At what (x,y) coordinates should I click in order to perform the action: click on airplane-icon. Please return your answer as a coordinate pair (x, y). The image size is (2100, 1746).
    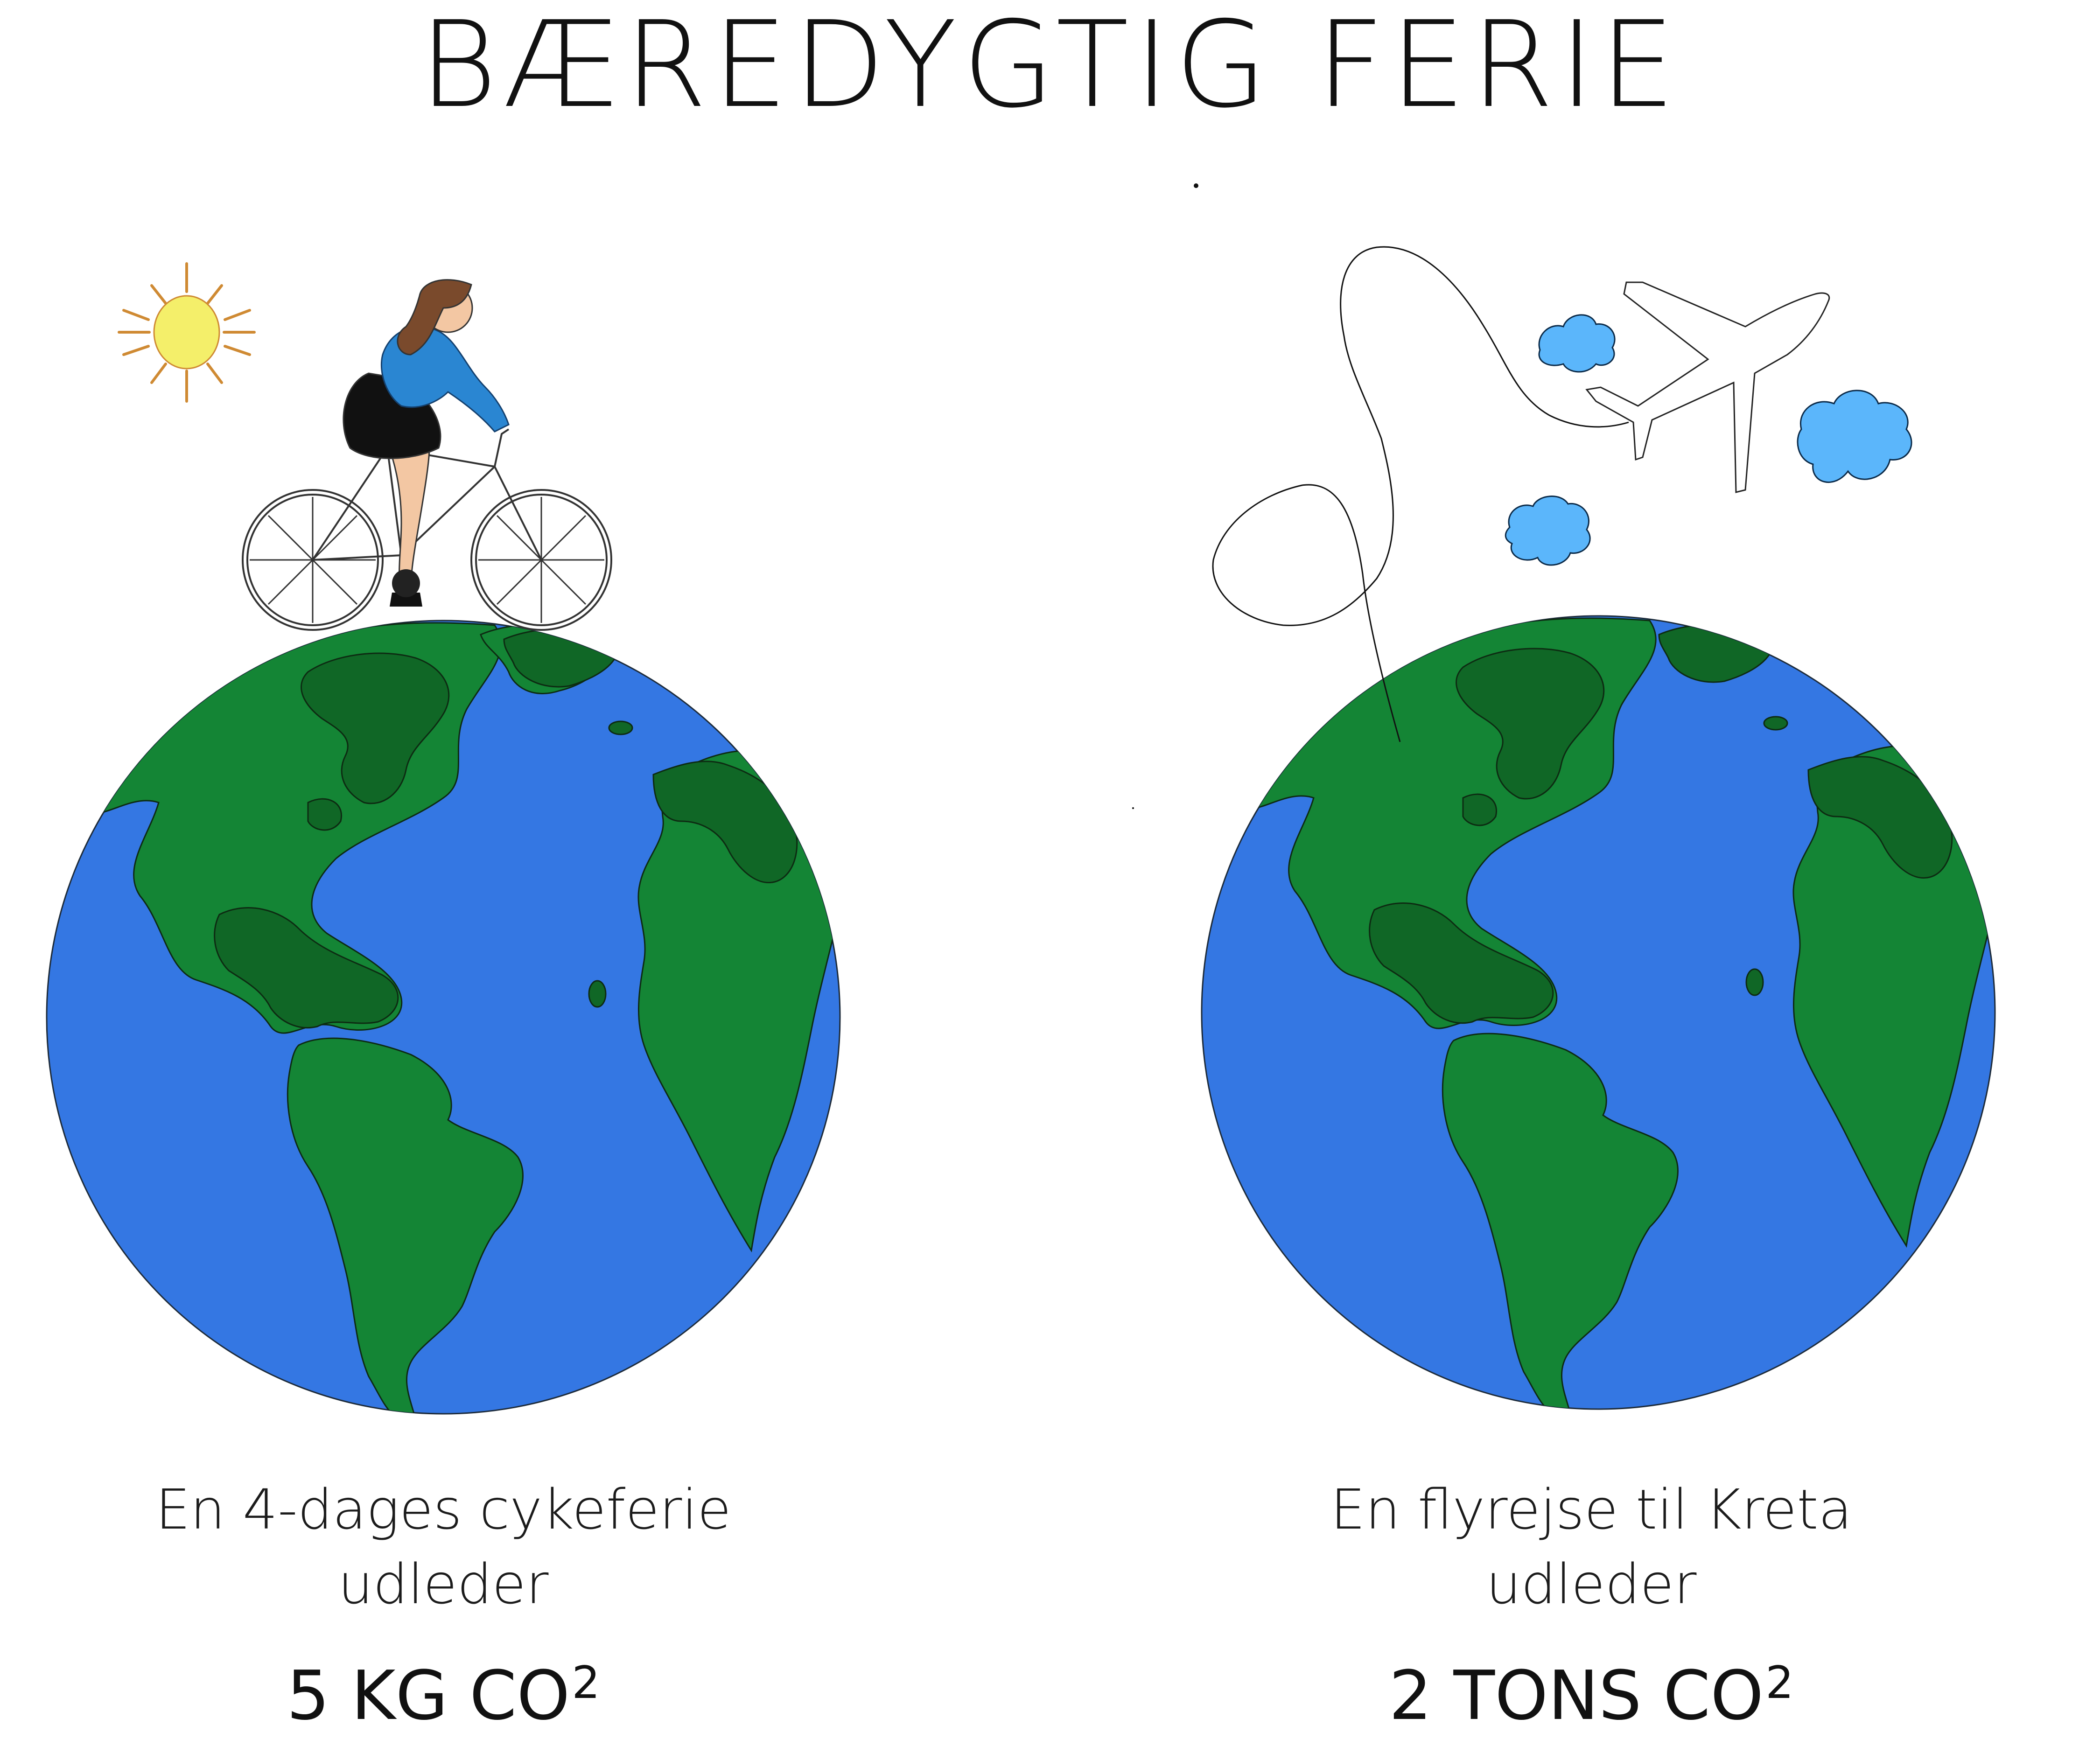
    Looking at the image, I should click on (1707, 387).